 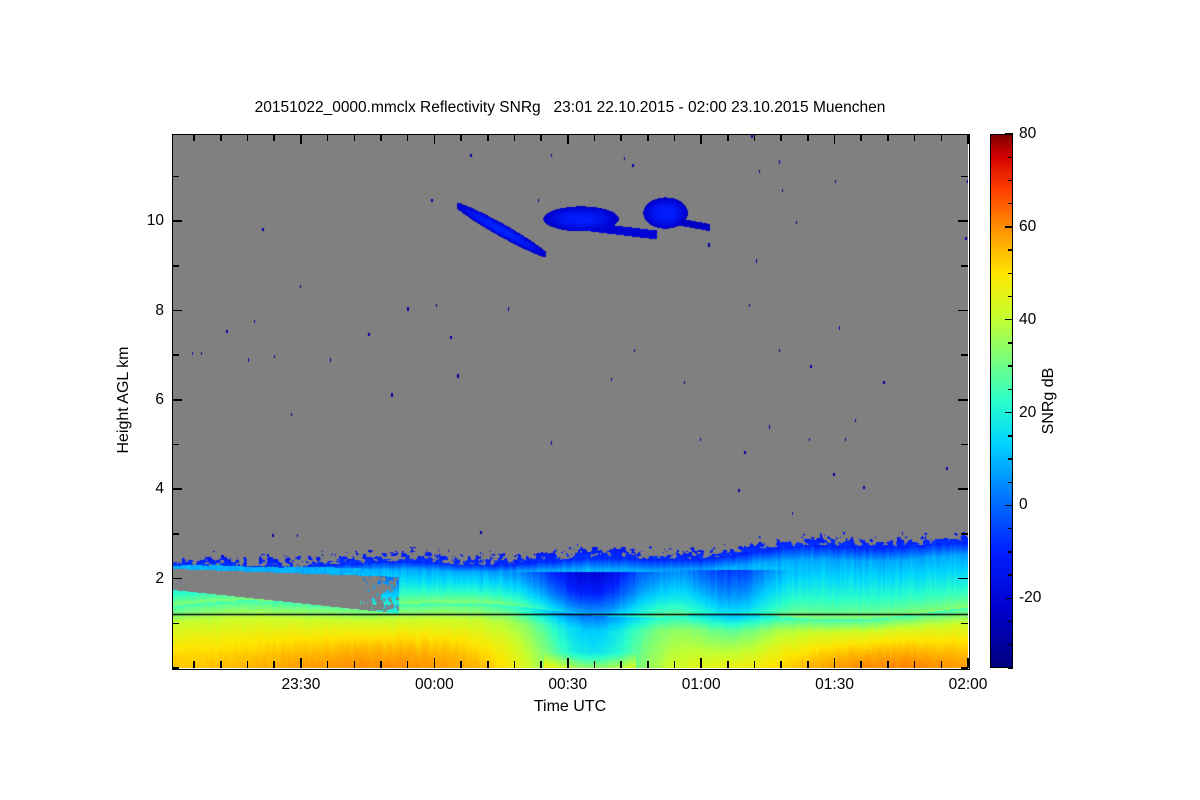 I want to click on y-tick-label: 4, so click(x=159, y=489).